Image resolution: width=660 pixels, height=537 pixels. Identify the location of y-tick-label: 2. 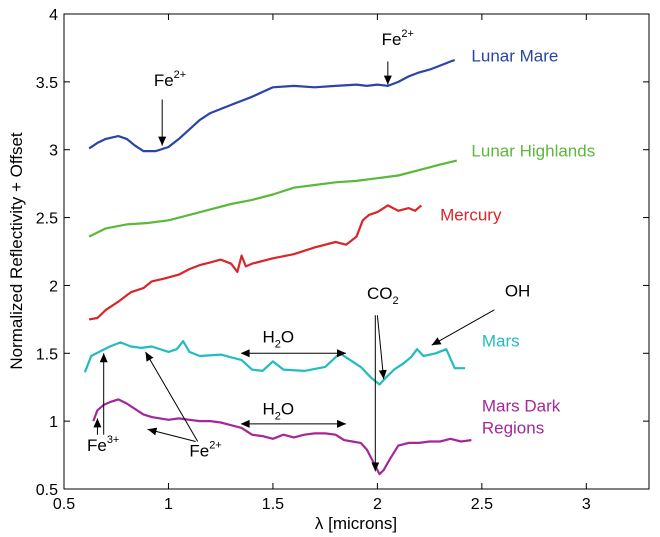
(53, 286).